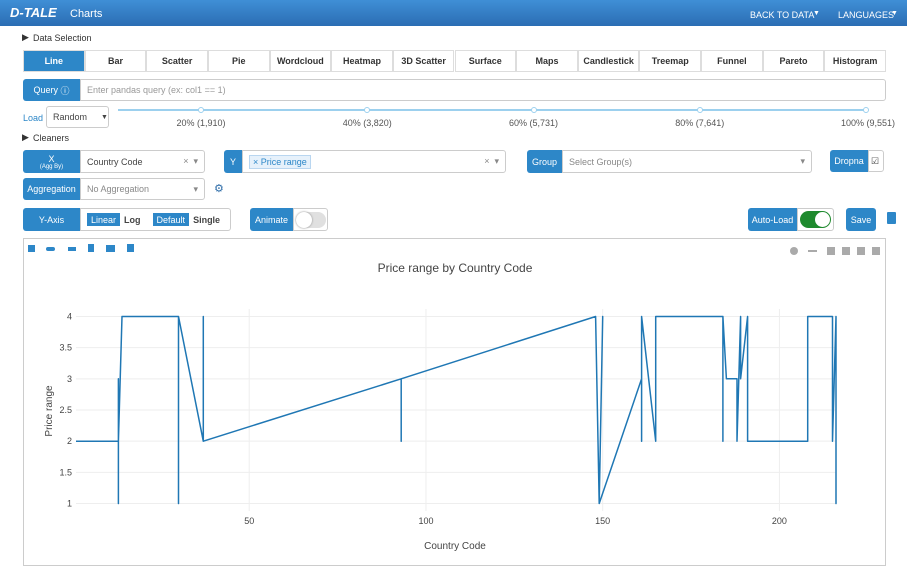 This screenshot has width=907, height=568. Describe the element at coordinates (70, 117) in the screenshot. I see `value: Random` at that location.